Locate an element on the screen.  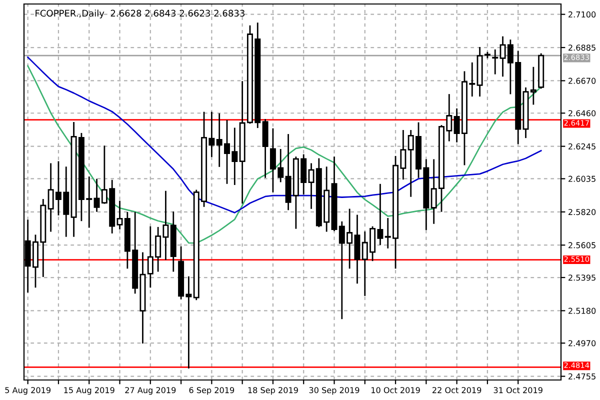
x-tick-label: 6 Sep 2019 is located at coordinates (211, 391).